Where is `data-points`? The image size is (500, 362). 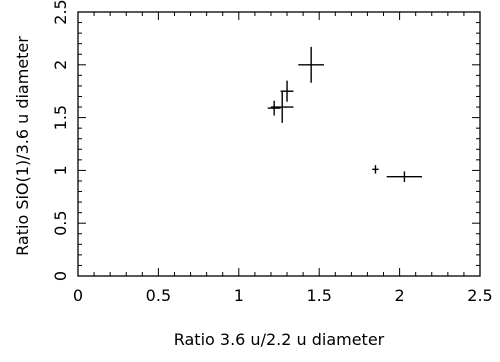 data-points is located at coordinates (345, 114).